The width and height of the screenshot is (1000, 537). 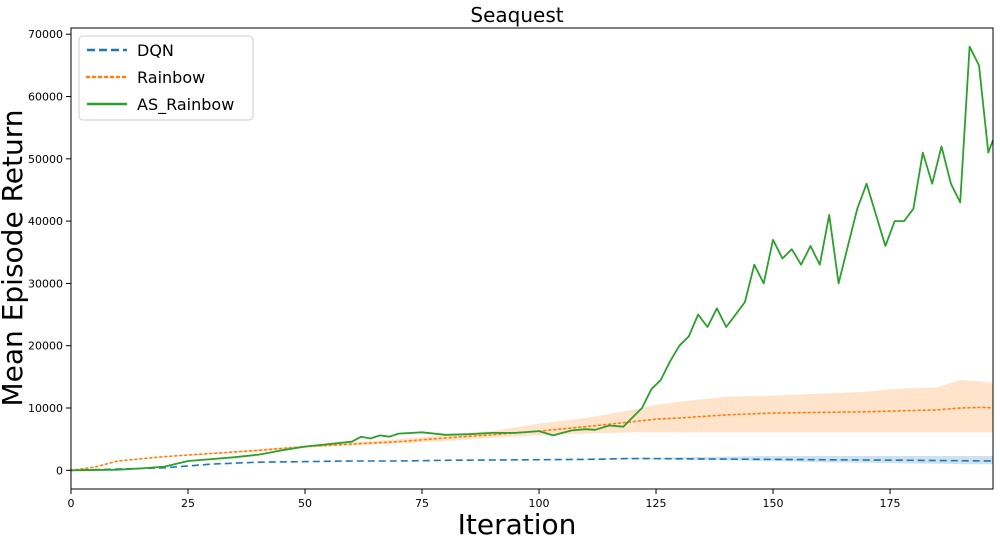 I want to click on y-tick-label: 10000, so click(x=45, y=408).